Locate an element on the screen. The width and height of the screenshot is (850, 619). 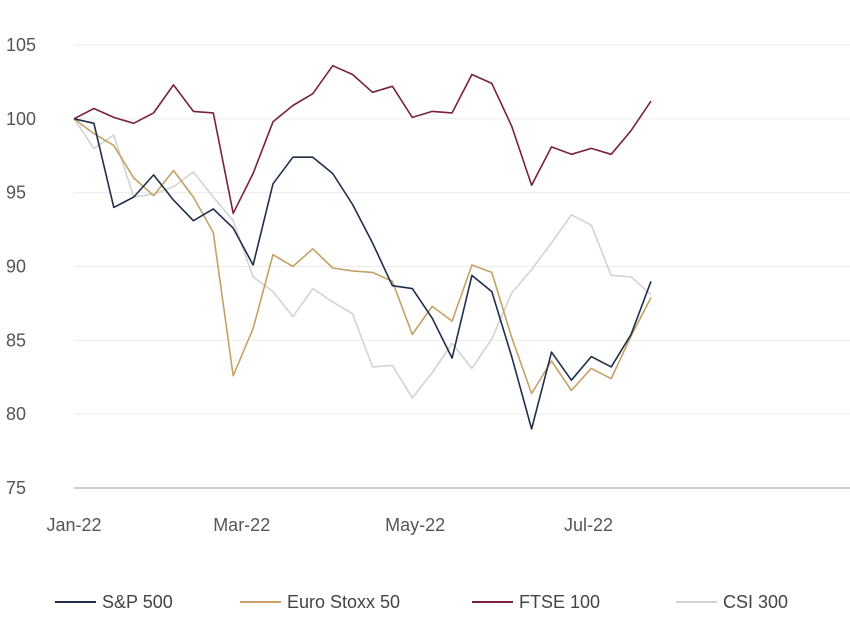
legend-item-0: S&P 500 is located at coordinates (114, 602).